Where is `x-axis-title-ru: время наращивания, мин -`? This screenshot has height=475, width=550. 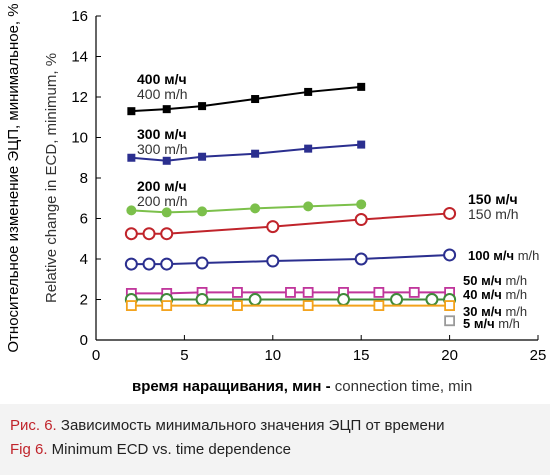 x-axis-title-ru: время наращивания, мин - is located at coordinates (233, 386).